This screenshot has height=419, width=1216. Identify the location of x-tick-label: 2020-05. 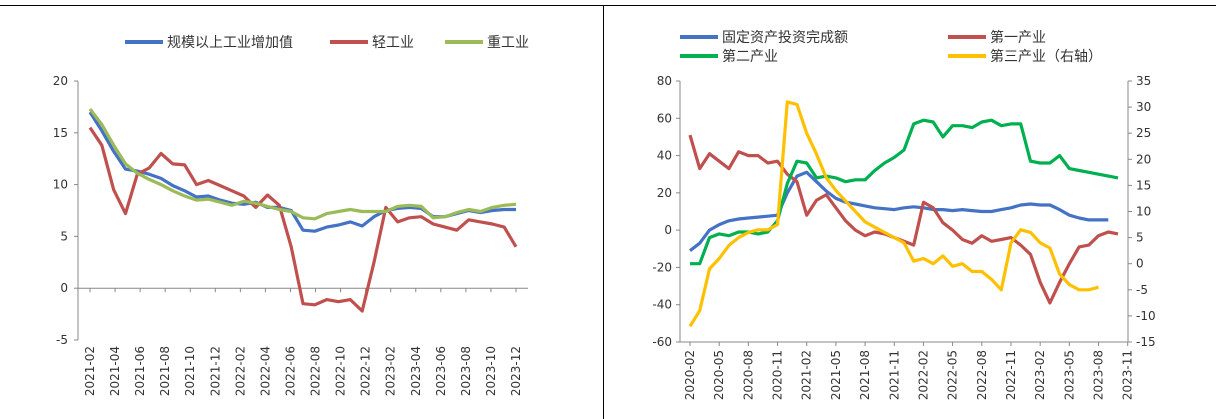
(719, 375).